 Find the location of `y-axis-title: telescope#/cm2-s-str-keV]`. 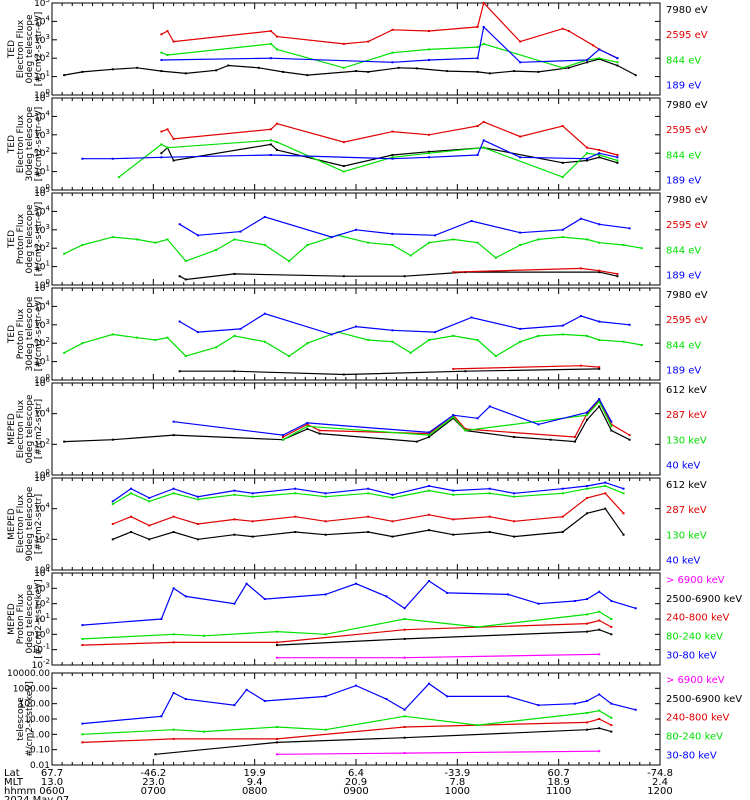

y-axis-title: telescope#/cm2-s-str-keV] is located at coordinates (25, 719).